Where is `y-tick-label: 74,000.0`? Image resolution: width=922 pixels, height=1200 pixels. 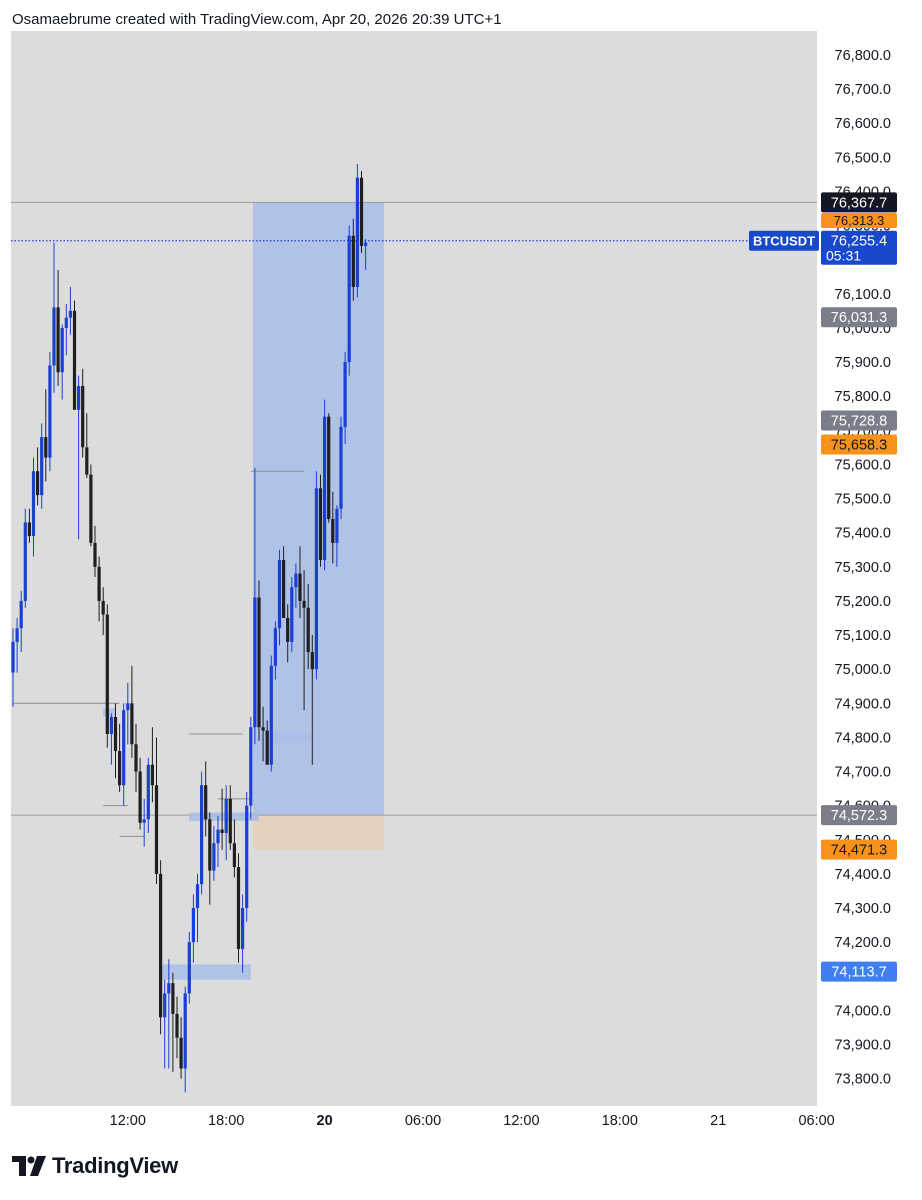 y-tick-label: 74,000.0 is located at coordinates (863, 1011).